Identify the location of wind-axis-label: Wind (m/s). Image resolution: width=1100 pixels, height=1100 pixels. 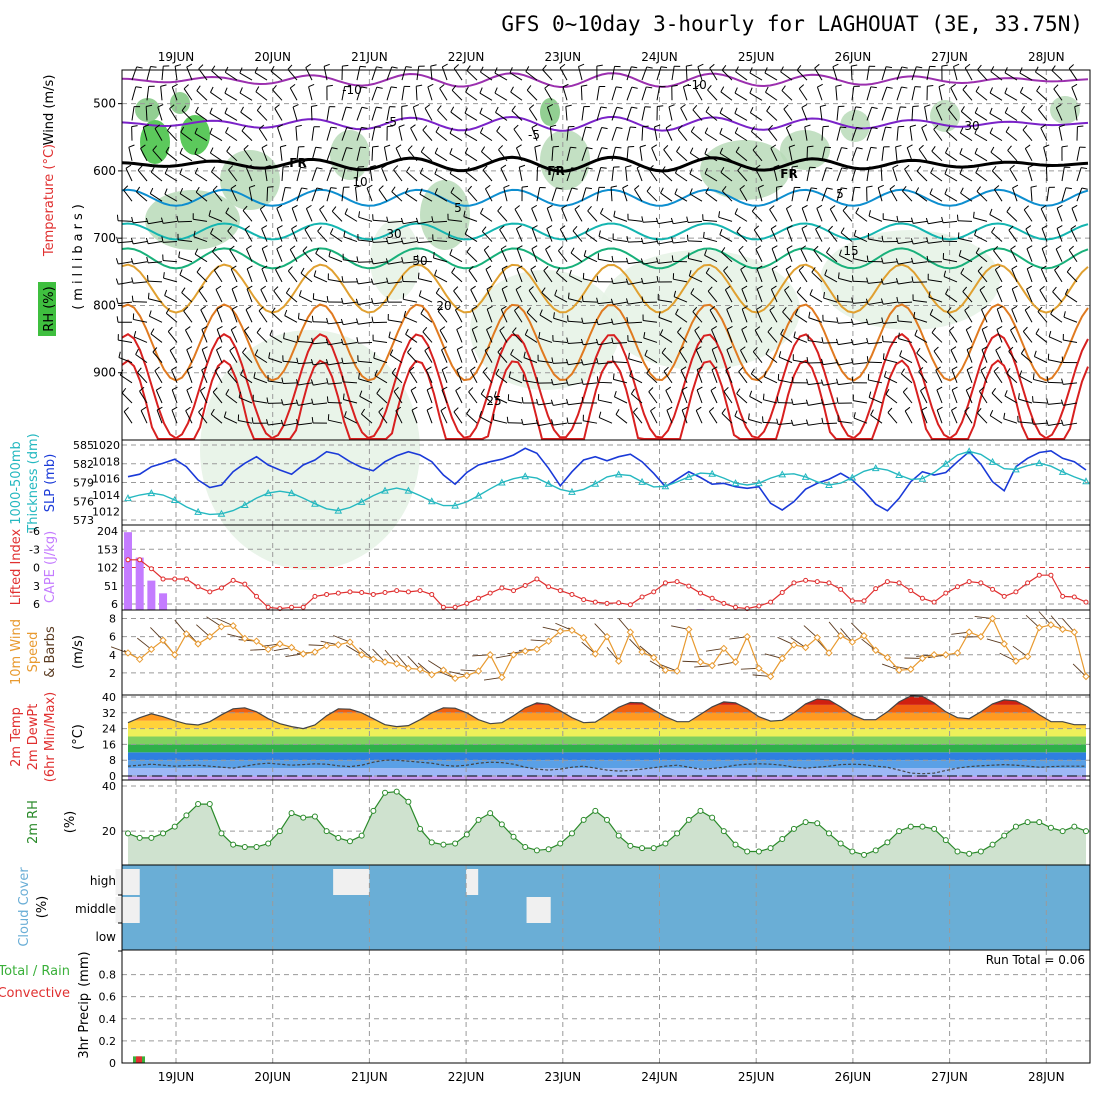
(49, 110).